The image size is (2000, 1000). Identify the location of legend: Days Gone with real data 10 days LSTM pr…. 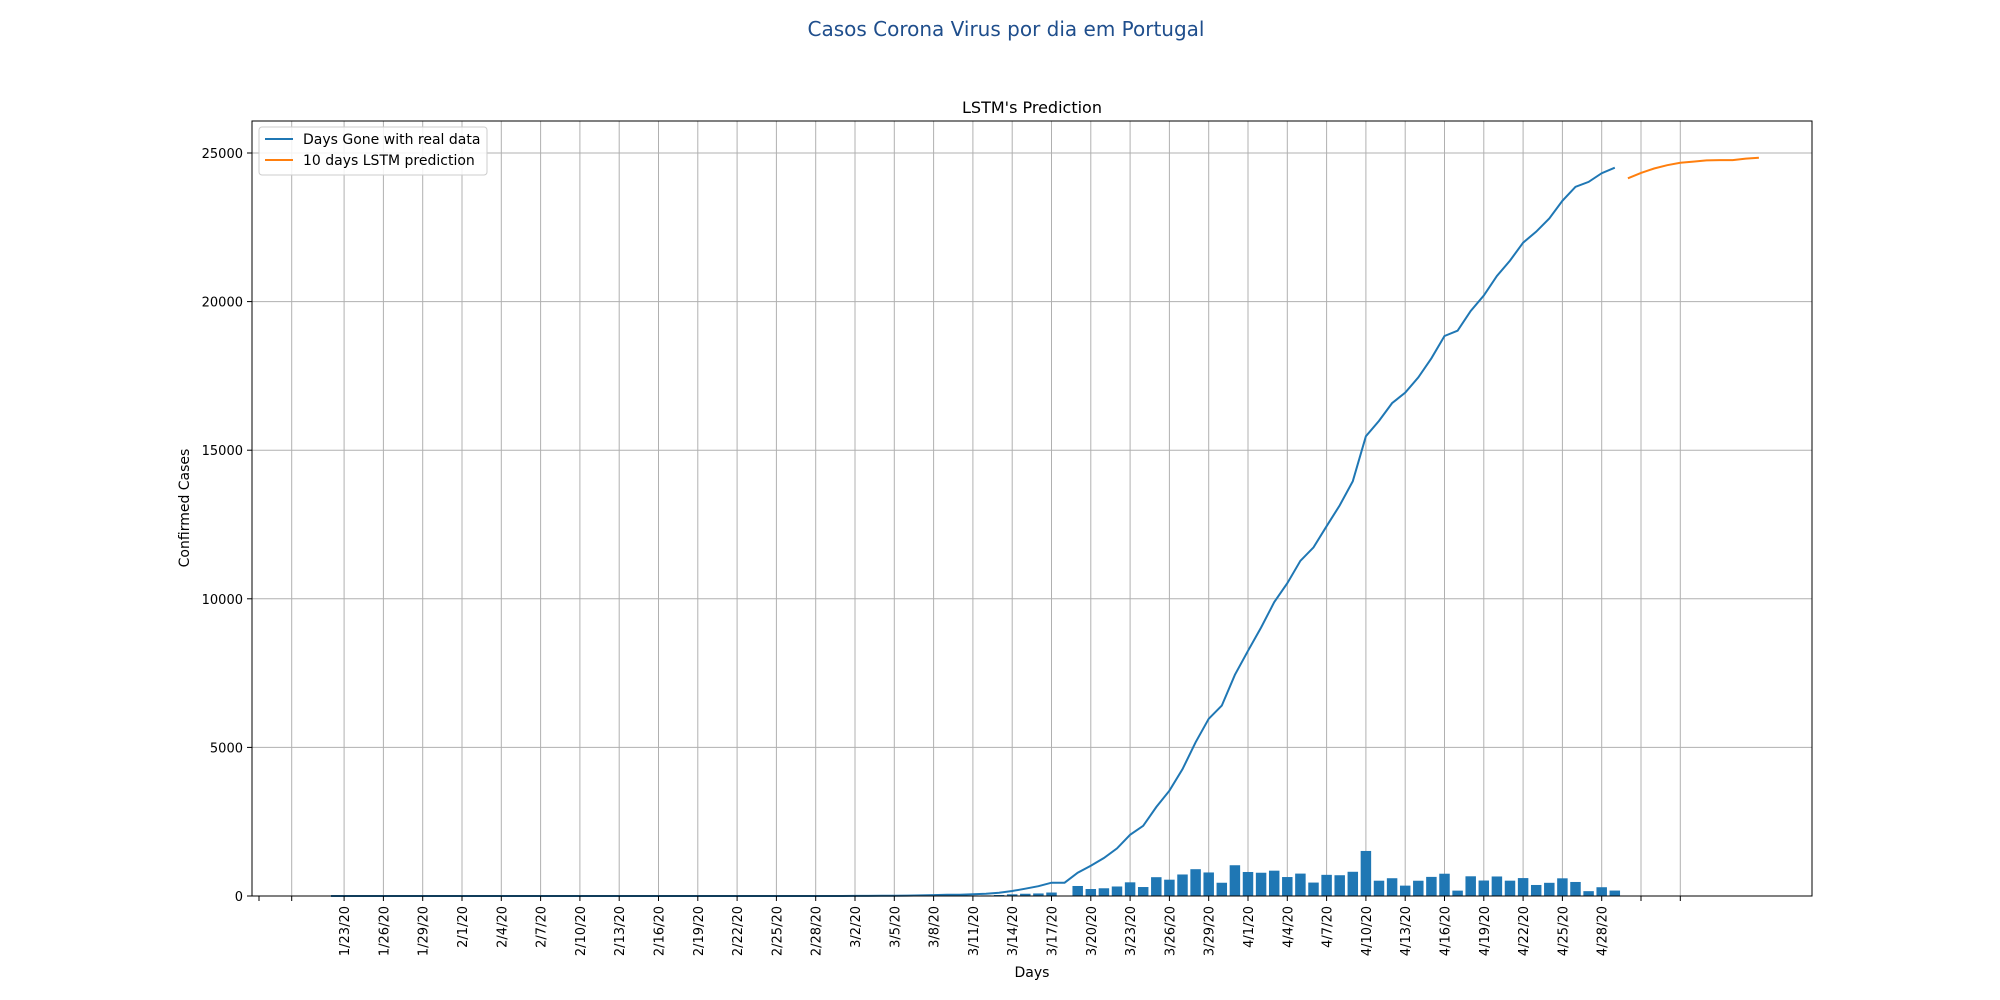
(373, 151).